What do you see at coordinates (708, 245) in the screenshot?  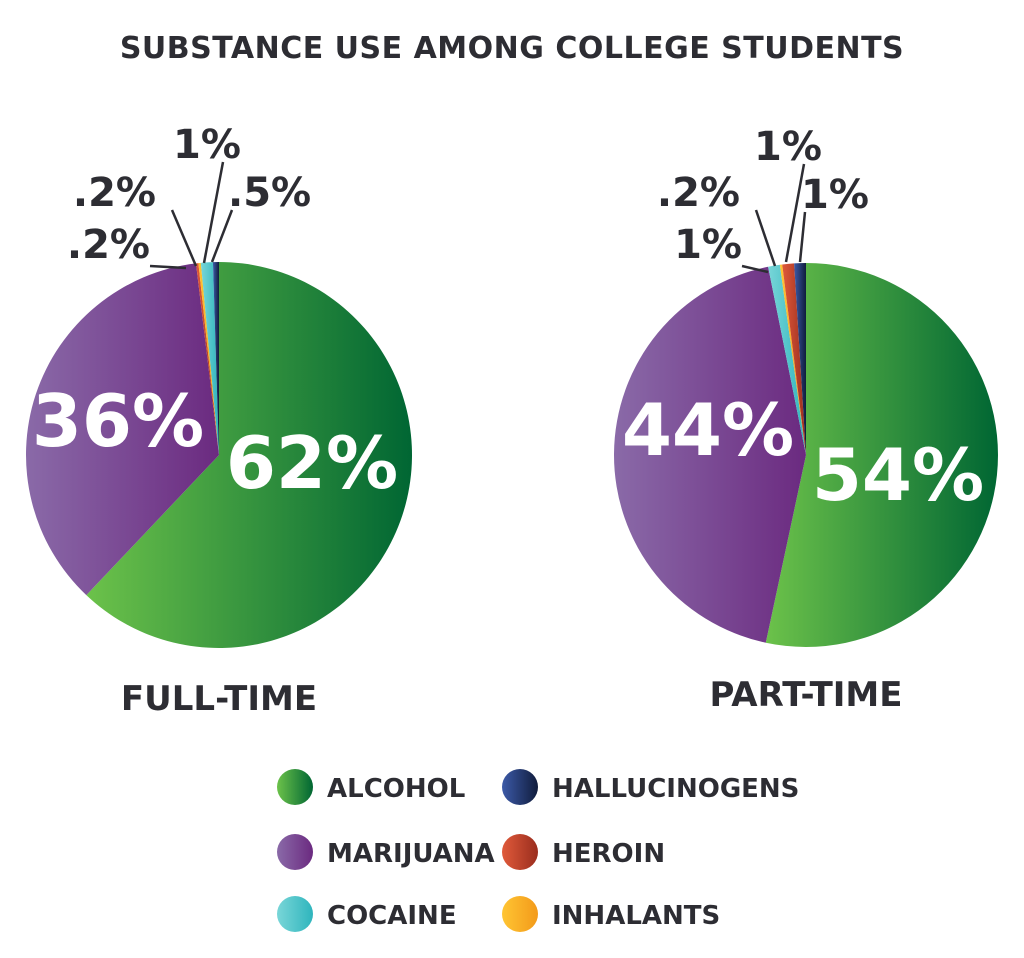 I see `pie-1-label-cocaine-small: 1%` at bounding box center [708, 245].